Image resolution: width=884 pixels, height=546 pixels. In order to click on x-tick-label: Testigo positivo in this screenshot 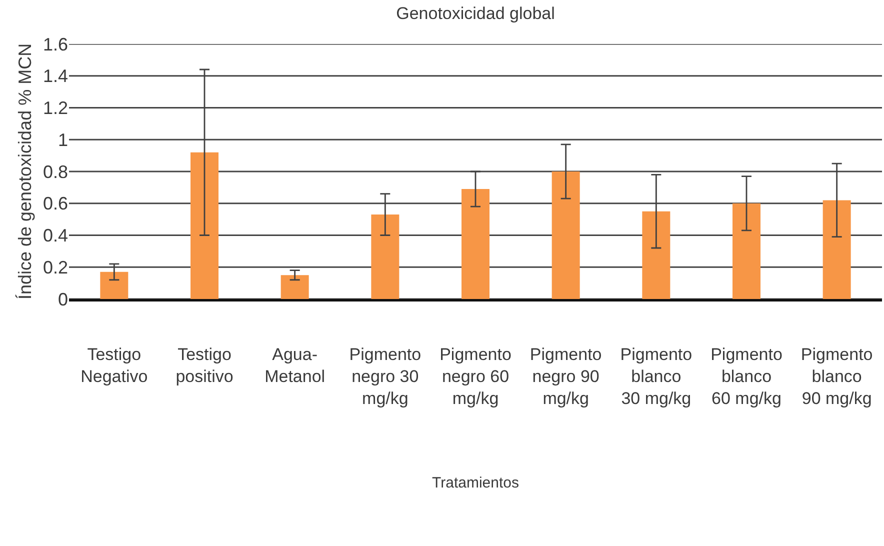, I will do `click(205, 365)`.